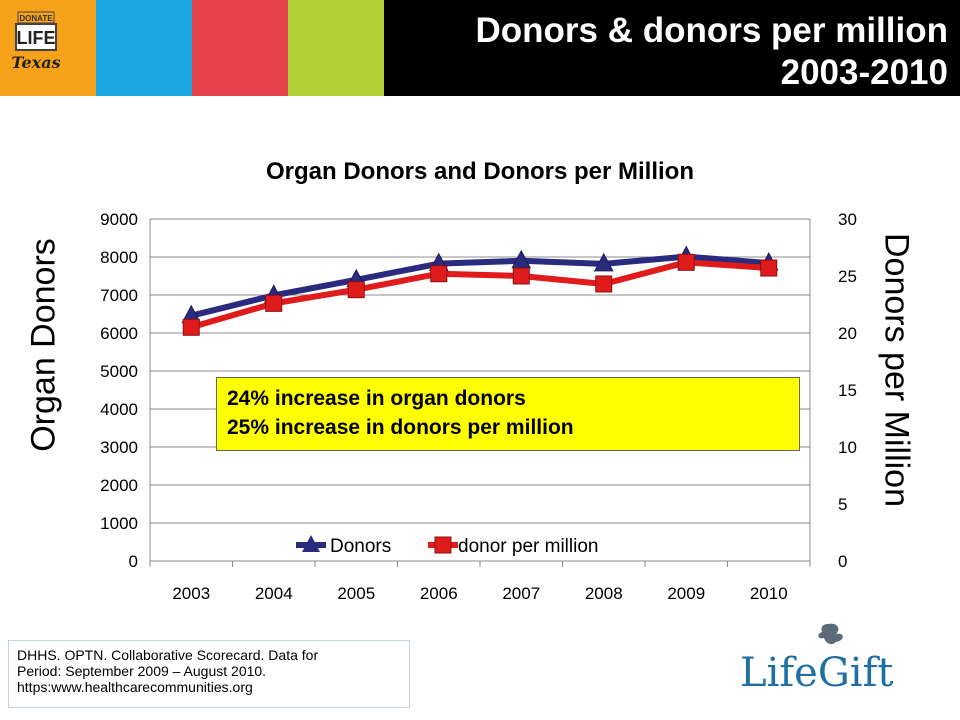 The image size is (960, 720). Describe the element at coordinates (521, 593) in the screenshot. I see `x-tick-label: 2007` at that location.